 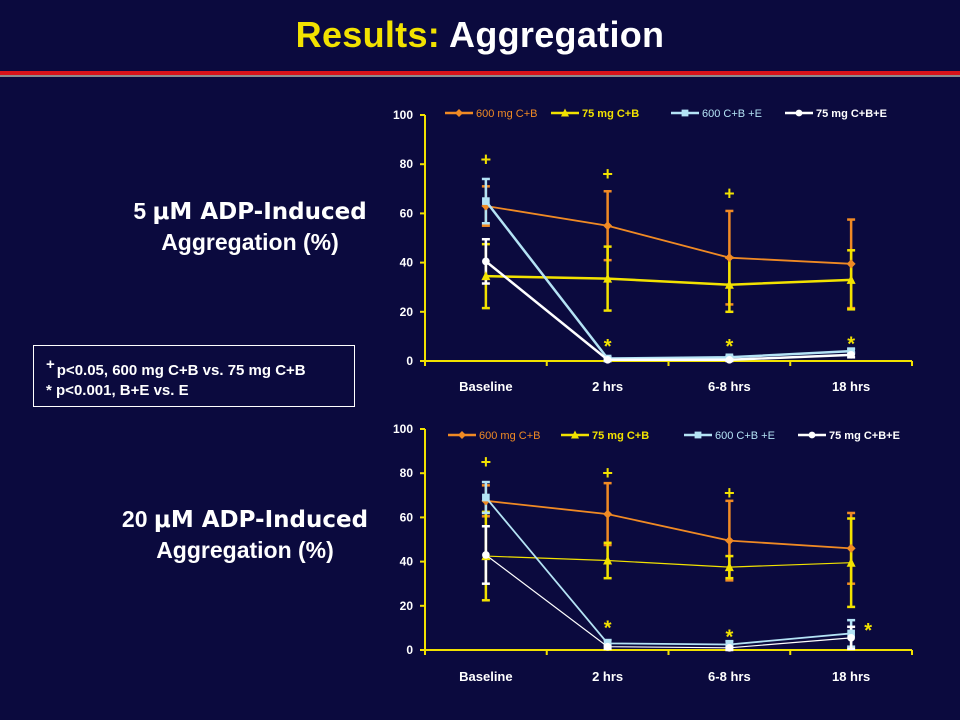 I want to click on chart1-y-tick-label: 0, so click(x=409, y=361).